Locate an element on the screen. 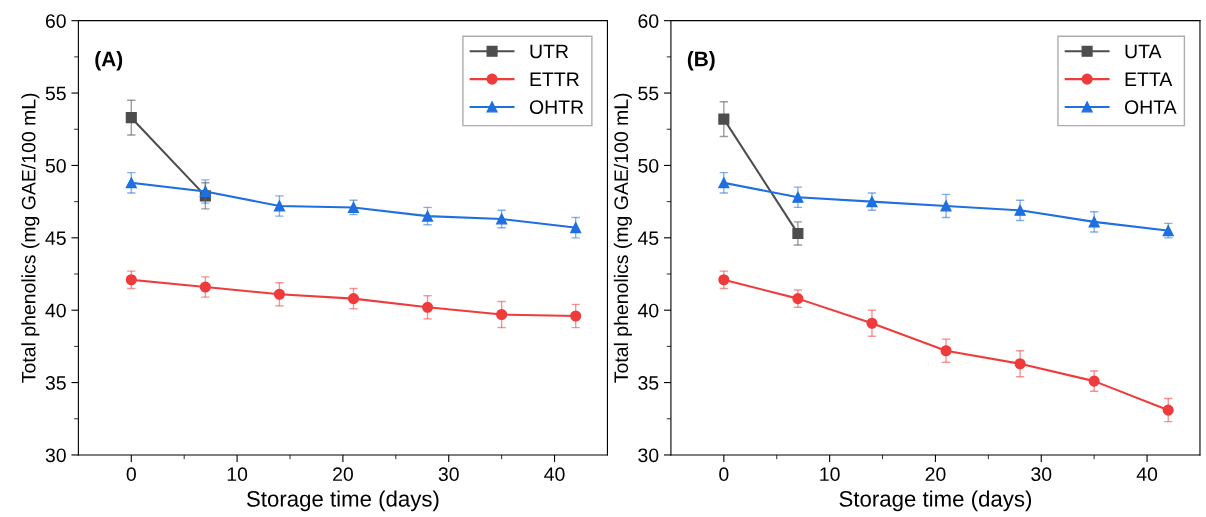  legend-label: OHTR is located at coordinates (556, 107).